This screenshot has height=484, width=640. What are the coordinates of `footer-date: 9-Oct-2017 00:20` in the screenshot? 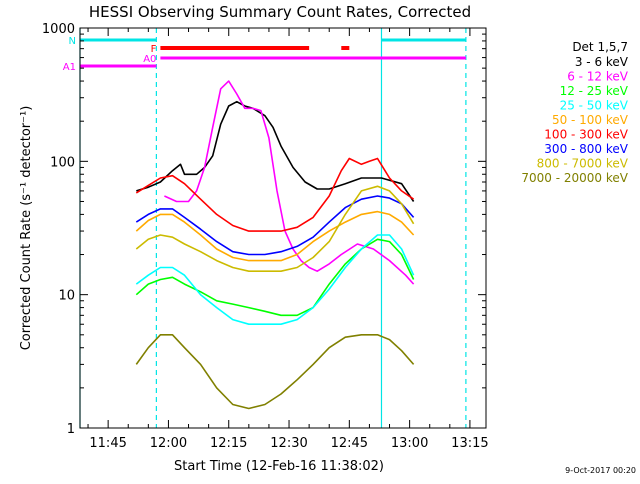 It's located at (600, 470).